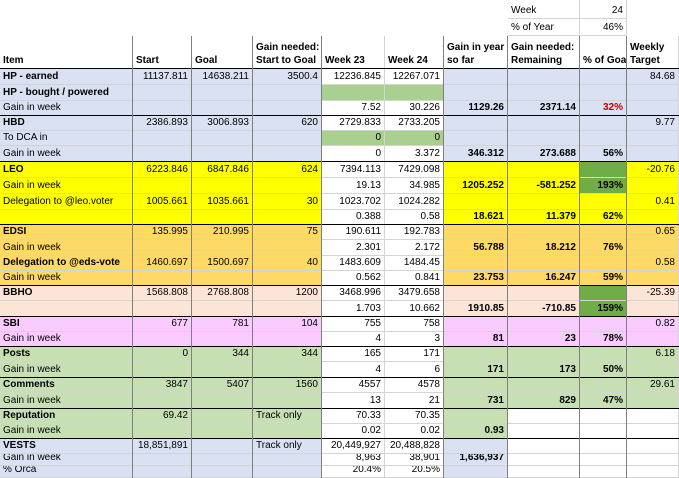 The width and height of the screenshot is (679, 478). Describe the element at coordinates (162, 339) in the screenshot. I see `cell-r17-c1` at that location.